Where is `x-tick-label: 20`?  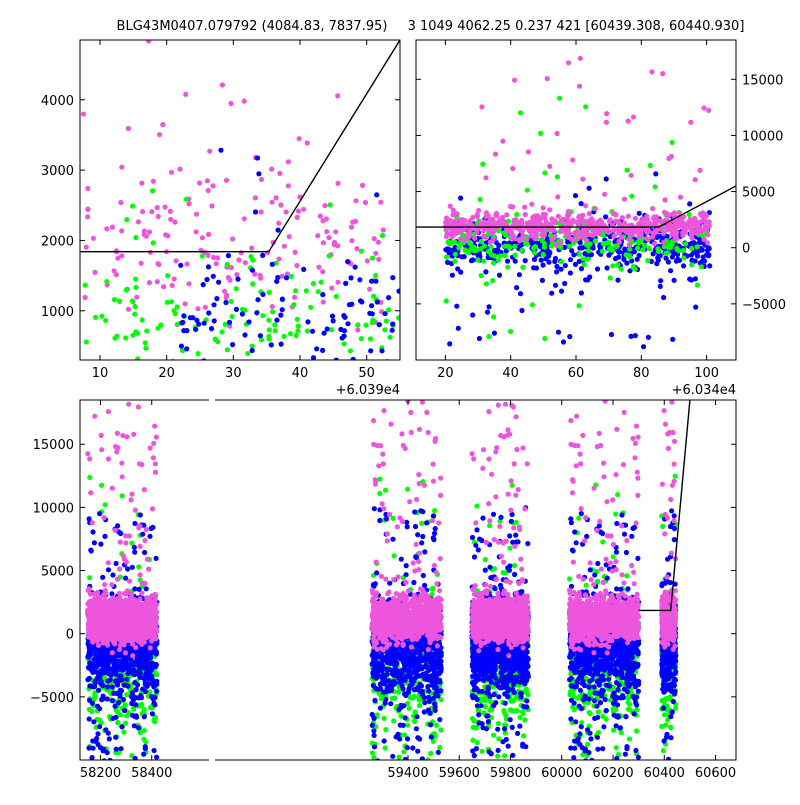
x-tick-label: 20 is located at coordinates (166, 373).